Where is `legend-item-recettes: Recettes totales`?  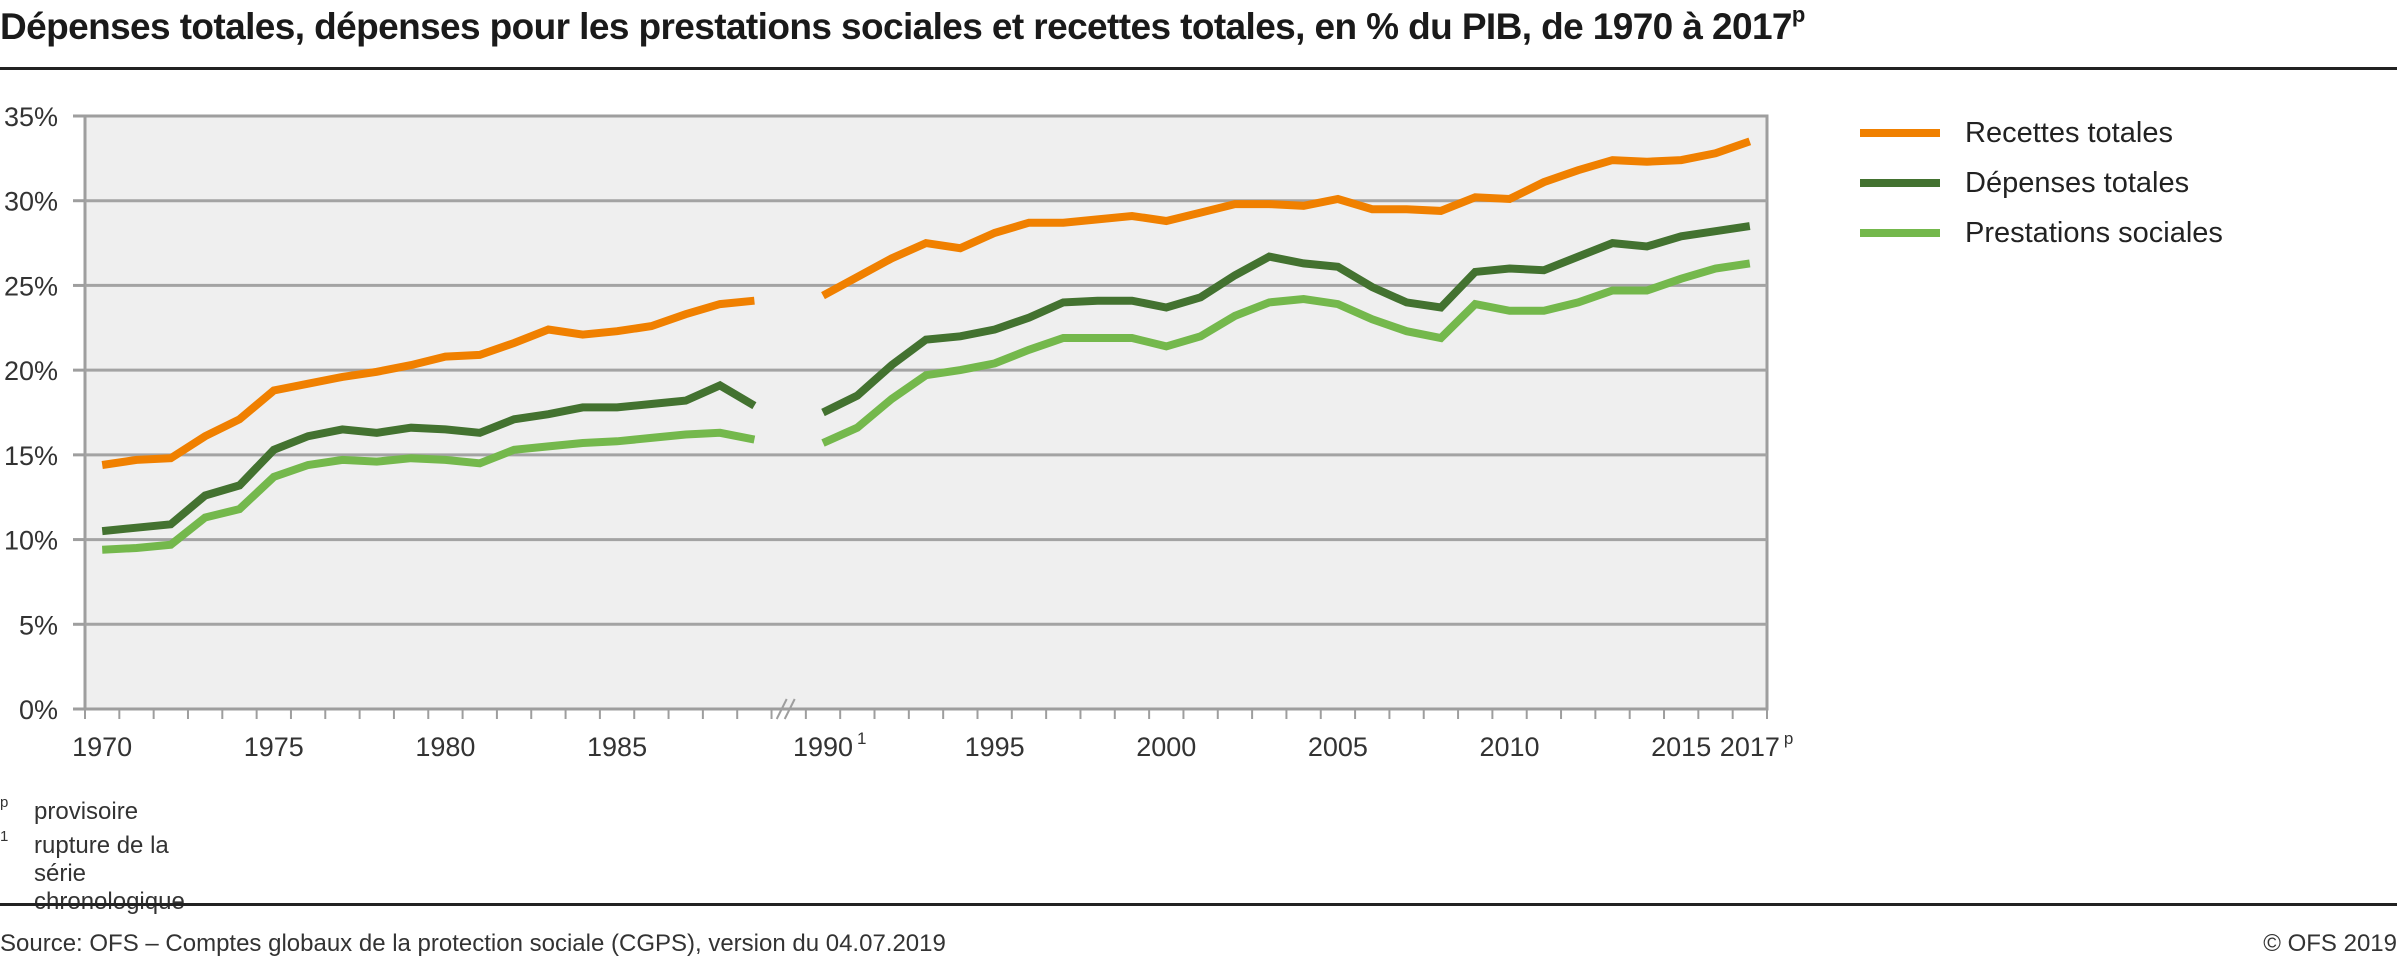 legend-item-recettes: Recettes totales is located at coordinates (2041, 133).